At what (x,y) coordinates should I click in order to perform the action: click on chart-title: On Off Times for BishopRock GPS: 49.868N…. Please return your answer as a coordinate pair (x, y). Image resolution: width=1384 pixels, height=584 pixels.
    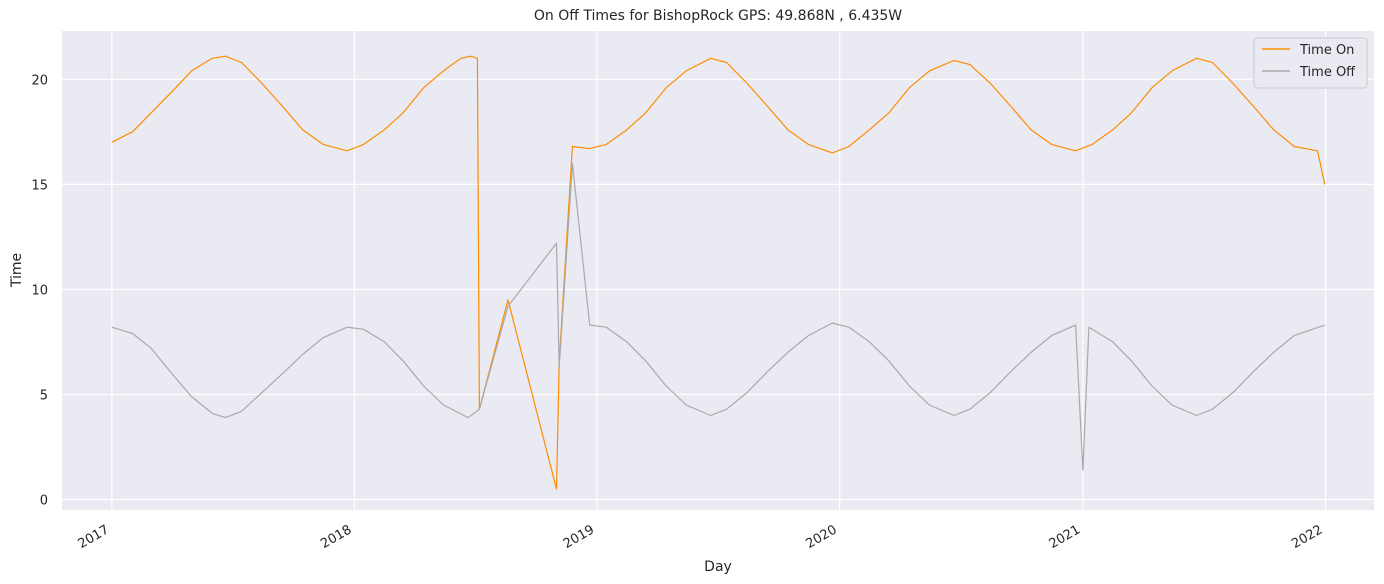
    Looking at the image, I should click on (718, 16).